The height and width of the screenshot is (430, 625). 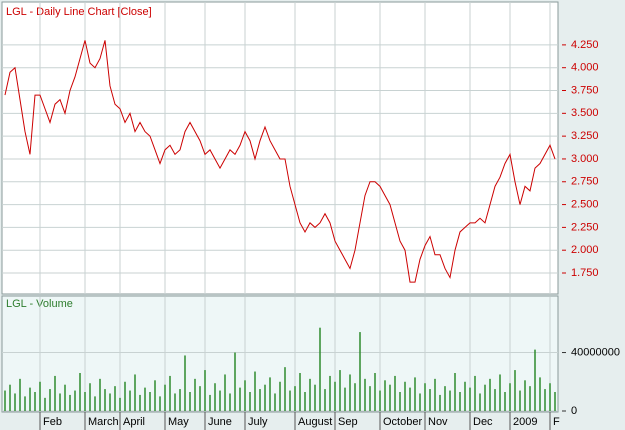 What do you see at coordinates (315, 422) in the screenshot?
I see `x-tick-label: August` at bounding box center [315, 422].